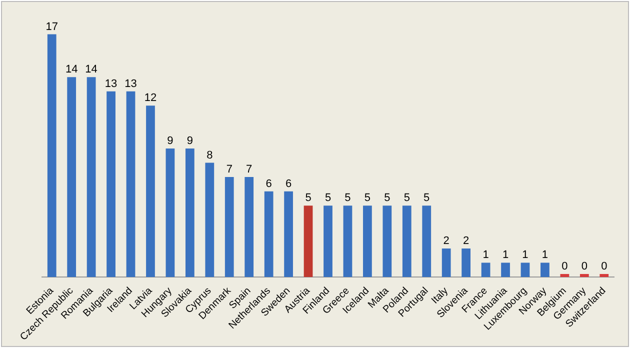  I want to click on data-label: 17, so click(52, 26).